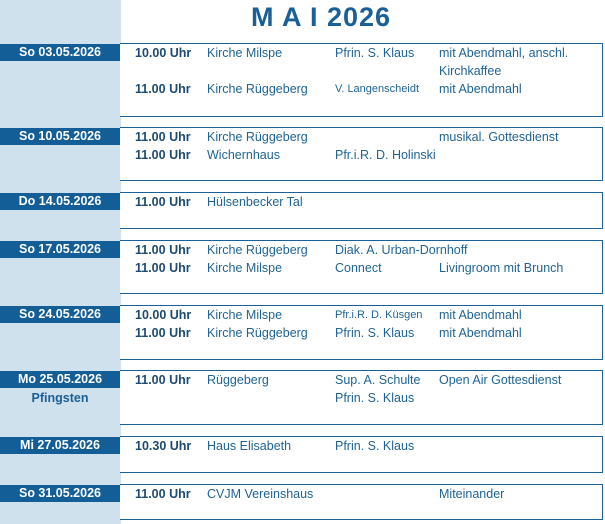 This screenshot has height=524, width=605. I want to click on service-day-block: Do 14.05.2026 11.00 Uhr Hülsenbecker Tal, so click(301, 210).